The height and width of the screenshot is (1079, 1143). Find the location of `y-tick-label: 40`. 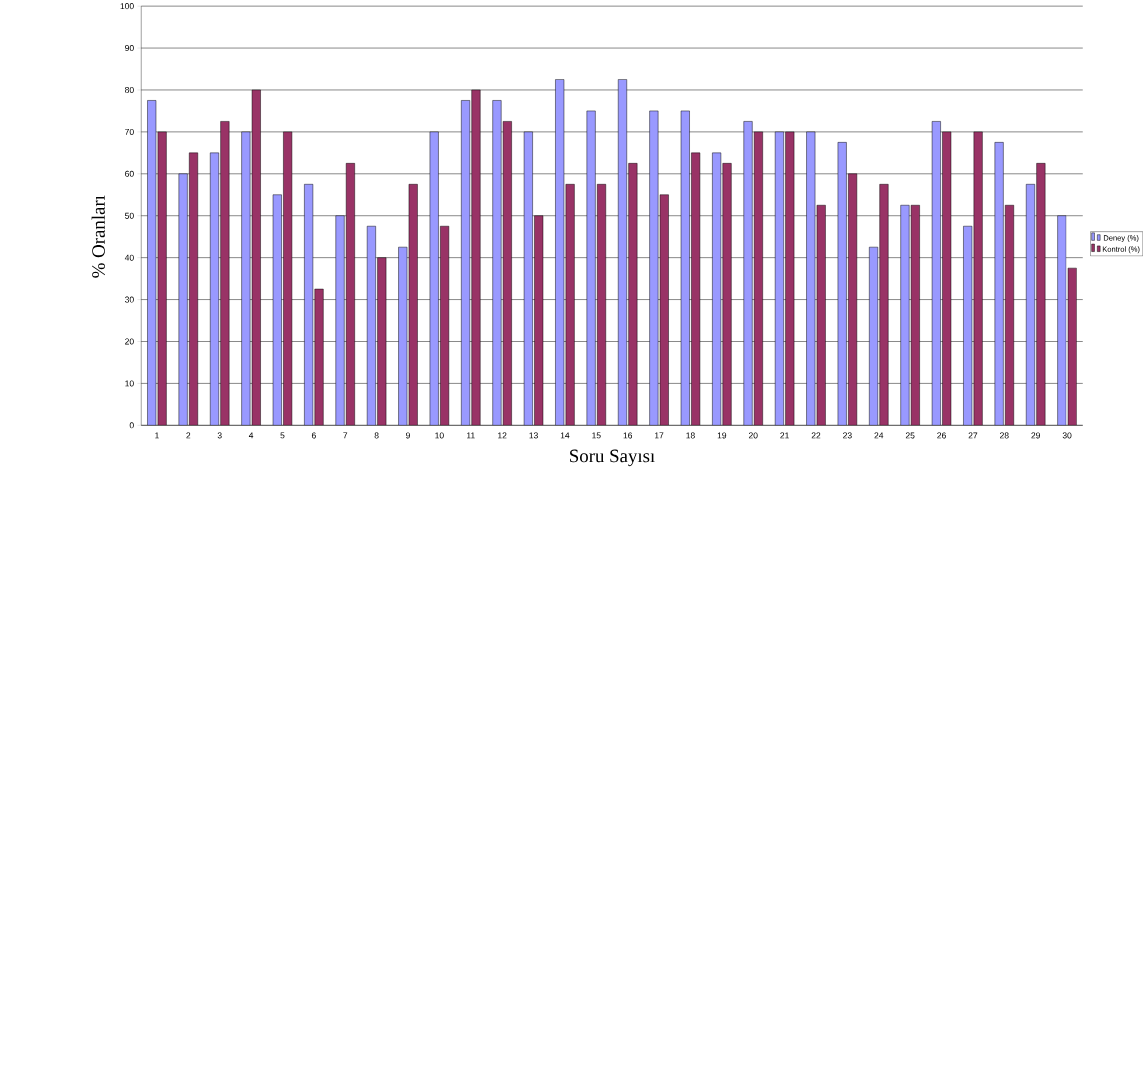

y-tick-label: 40 is located at coordinates (129, 257).